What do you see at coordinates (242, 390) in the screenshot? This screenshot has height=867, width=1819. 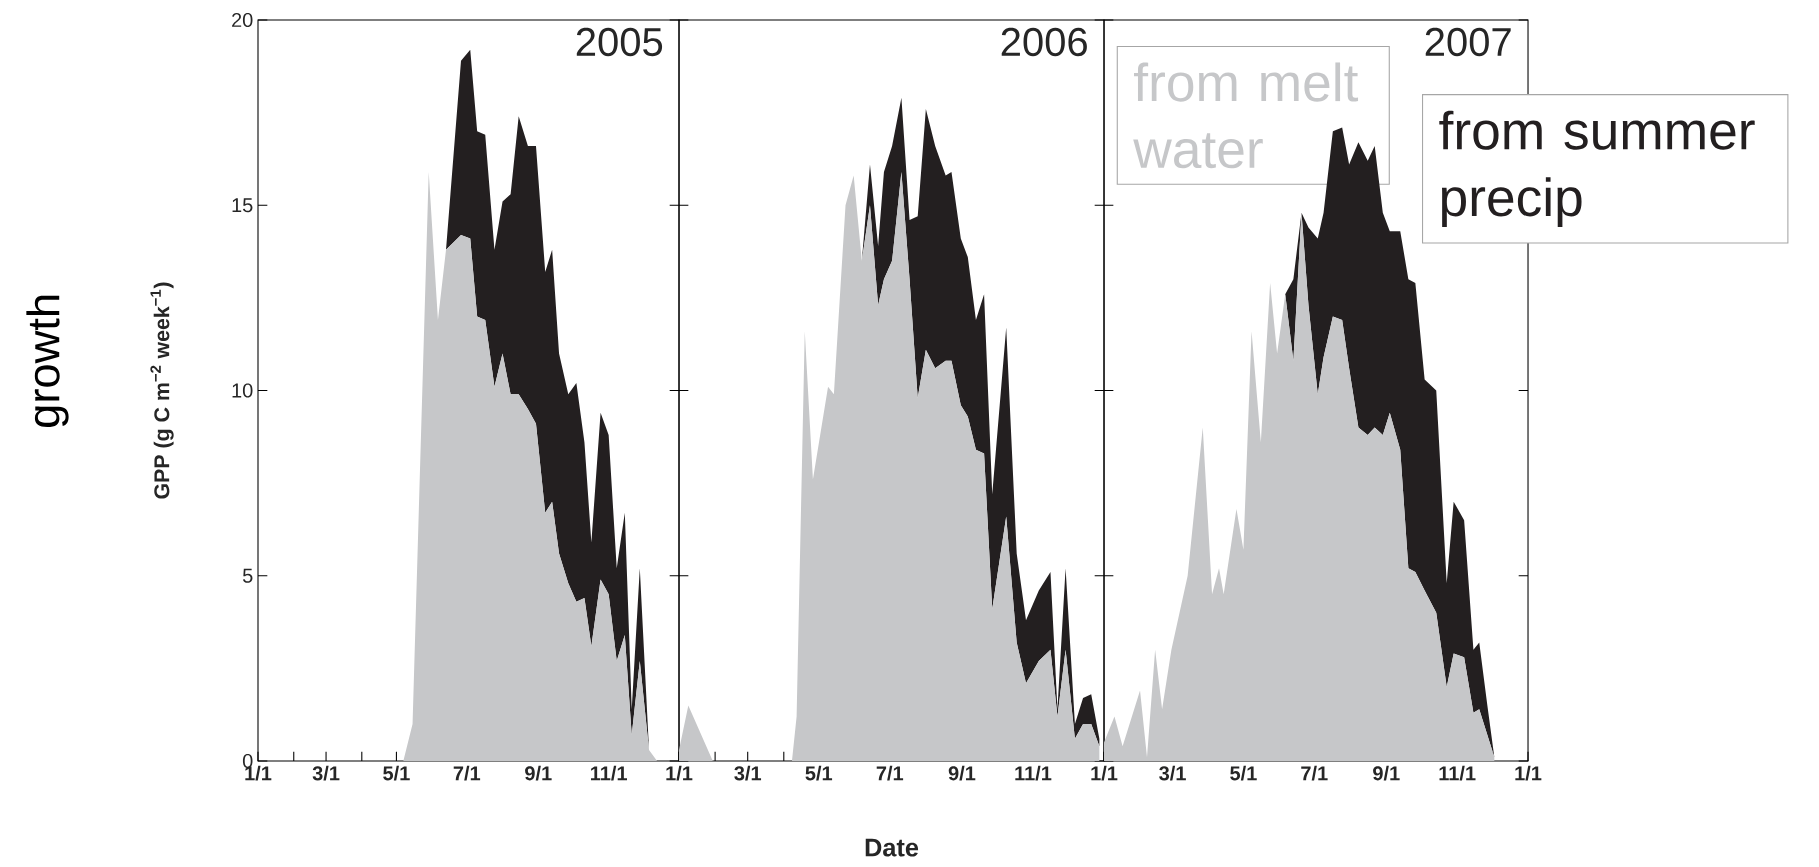 I see `y-tick-label: 10` at bounding box center [242, 390].